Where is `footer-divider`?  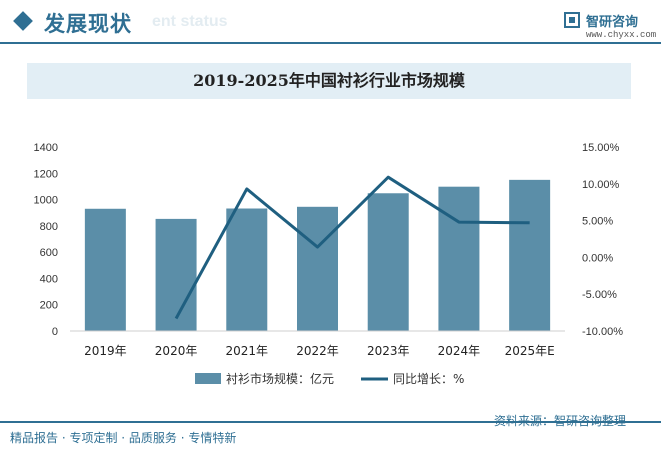 footer-divider is located at coordinates (330, 422).